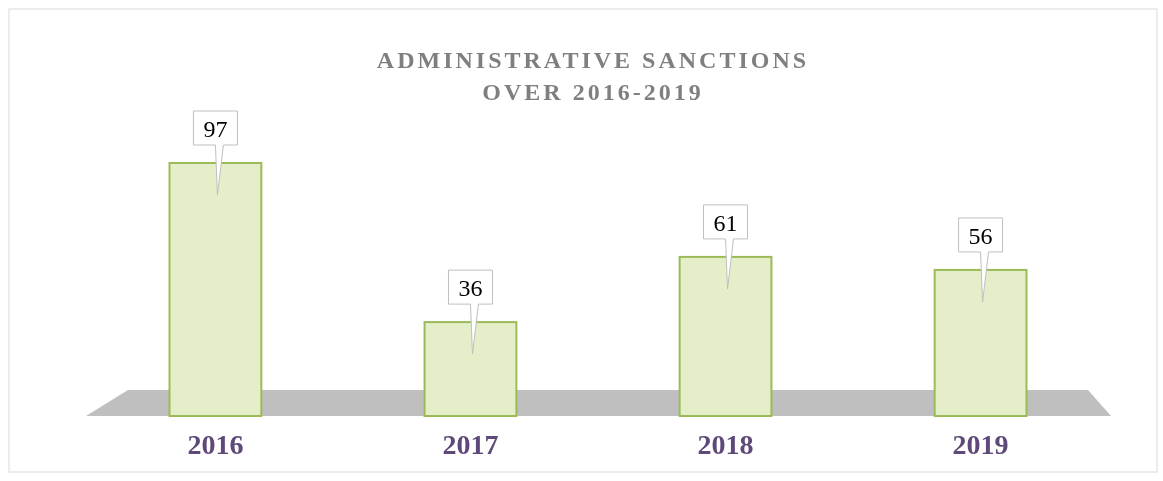 This screenshot has height=481, width=1163. I want to click on data-label: 36, so click(470, 288).